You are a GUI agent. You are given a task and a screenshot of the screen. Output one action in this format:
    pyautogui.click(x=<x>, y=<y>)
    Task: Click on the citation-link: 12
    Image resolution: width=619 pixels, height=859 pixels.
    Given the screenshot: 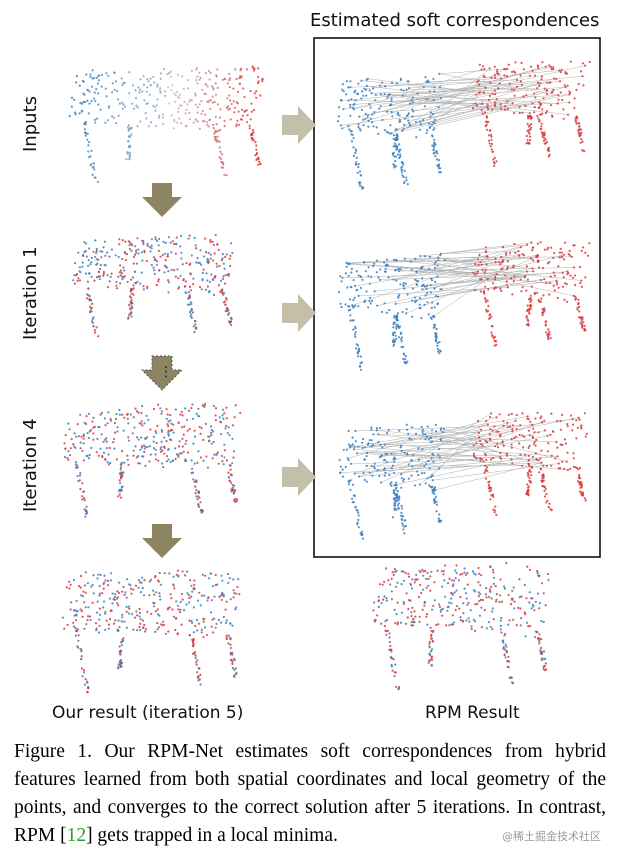 What is the action you would take?
    pyautogui.click(x=76, y=835)
    